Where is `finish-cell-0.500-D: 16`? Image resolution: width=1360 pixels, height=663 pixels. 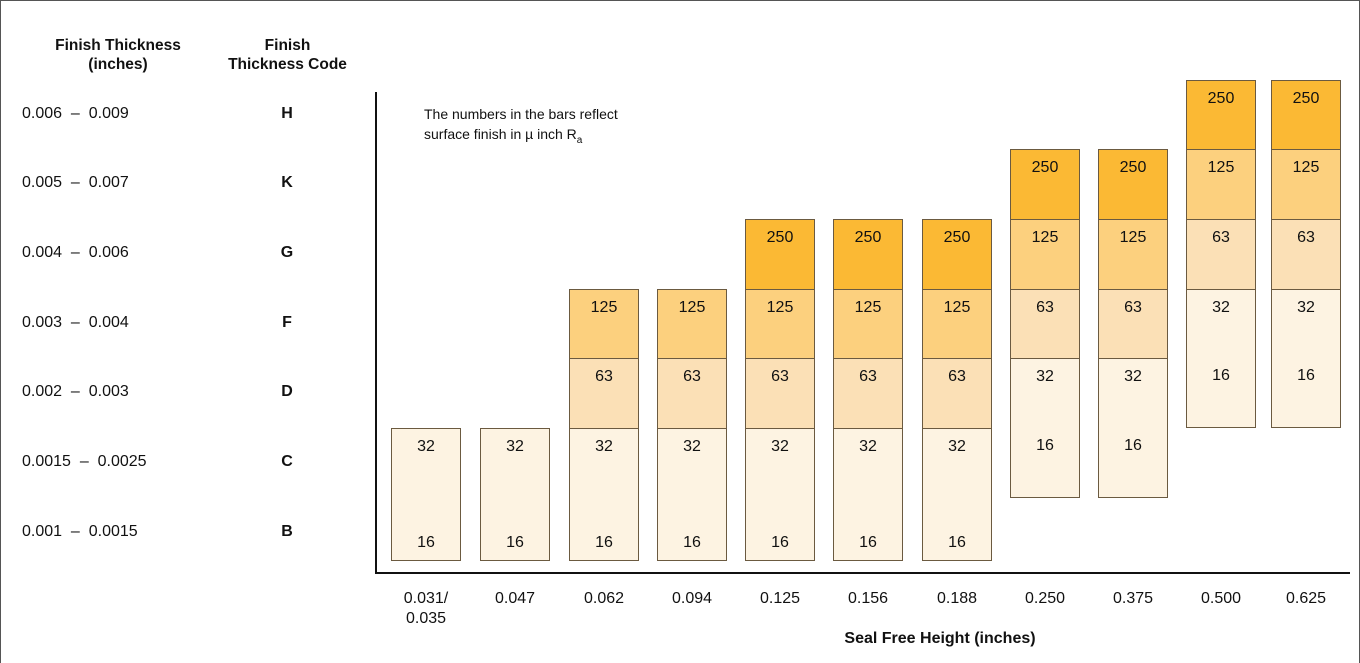 finish-cell-0.500-D: 16 is located at coordinates (1221, 393).